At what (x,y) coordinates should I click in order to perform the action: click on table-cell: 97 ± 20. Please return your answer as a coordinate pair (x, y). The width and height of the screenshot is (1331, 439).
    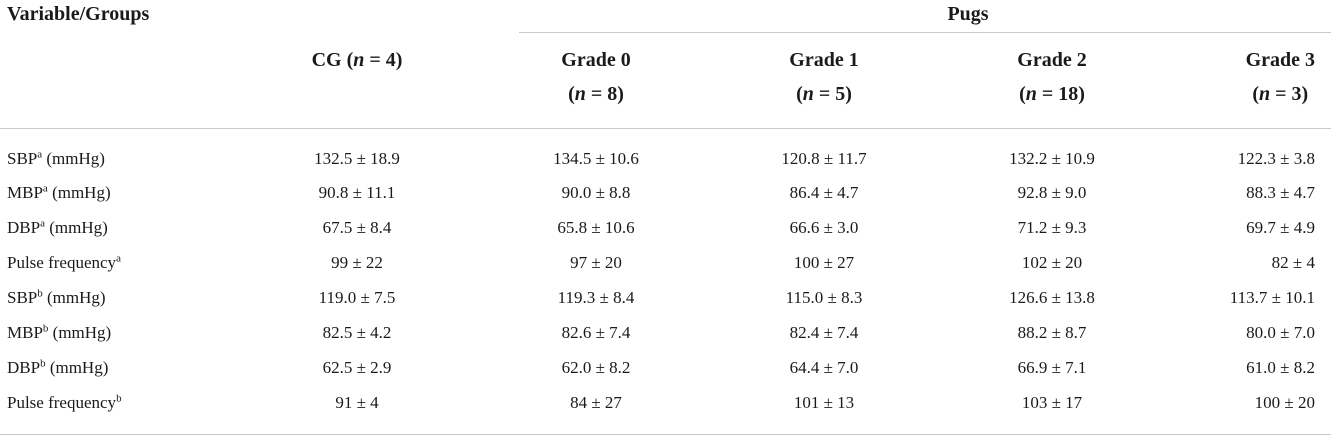
    Looking at the image, I should click on (596, 262).